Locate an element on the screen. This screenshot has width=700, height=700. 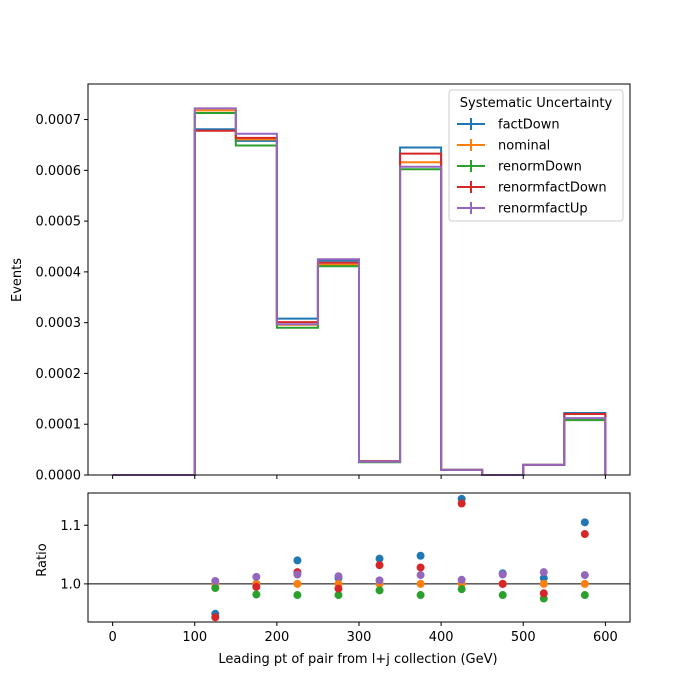
y-tick-label: 0.0000 is located at coordinates (59, 476).